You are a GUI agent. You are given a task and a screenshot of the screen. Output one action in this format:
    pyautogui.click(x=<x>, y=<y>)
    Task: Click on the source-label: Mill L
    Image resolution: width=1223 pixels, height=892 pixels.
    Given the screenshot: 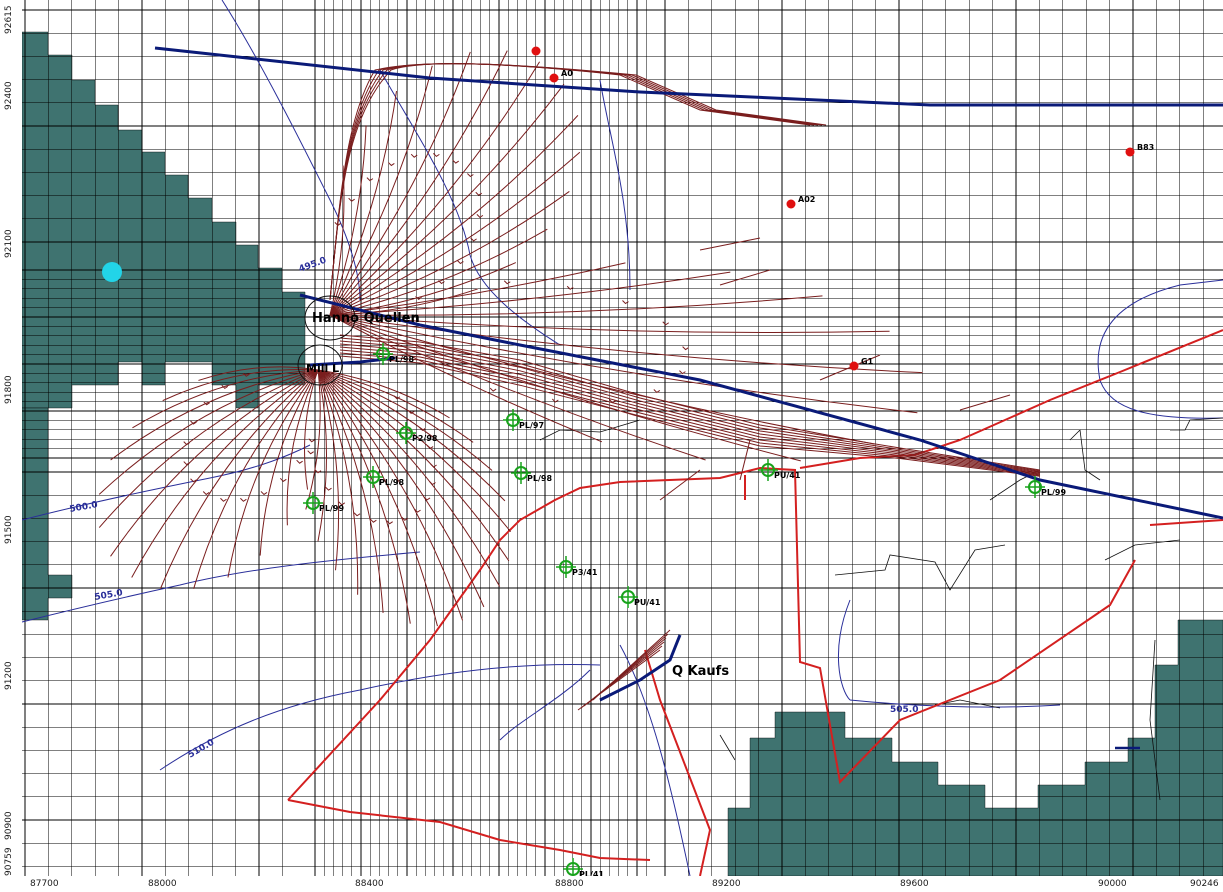 What is the action you would take?
    pyautogui.click(x=322, y=368)
    